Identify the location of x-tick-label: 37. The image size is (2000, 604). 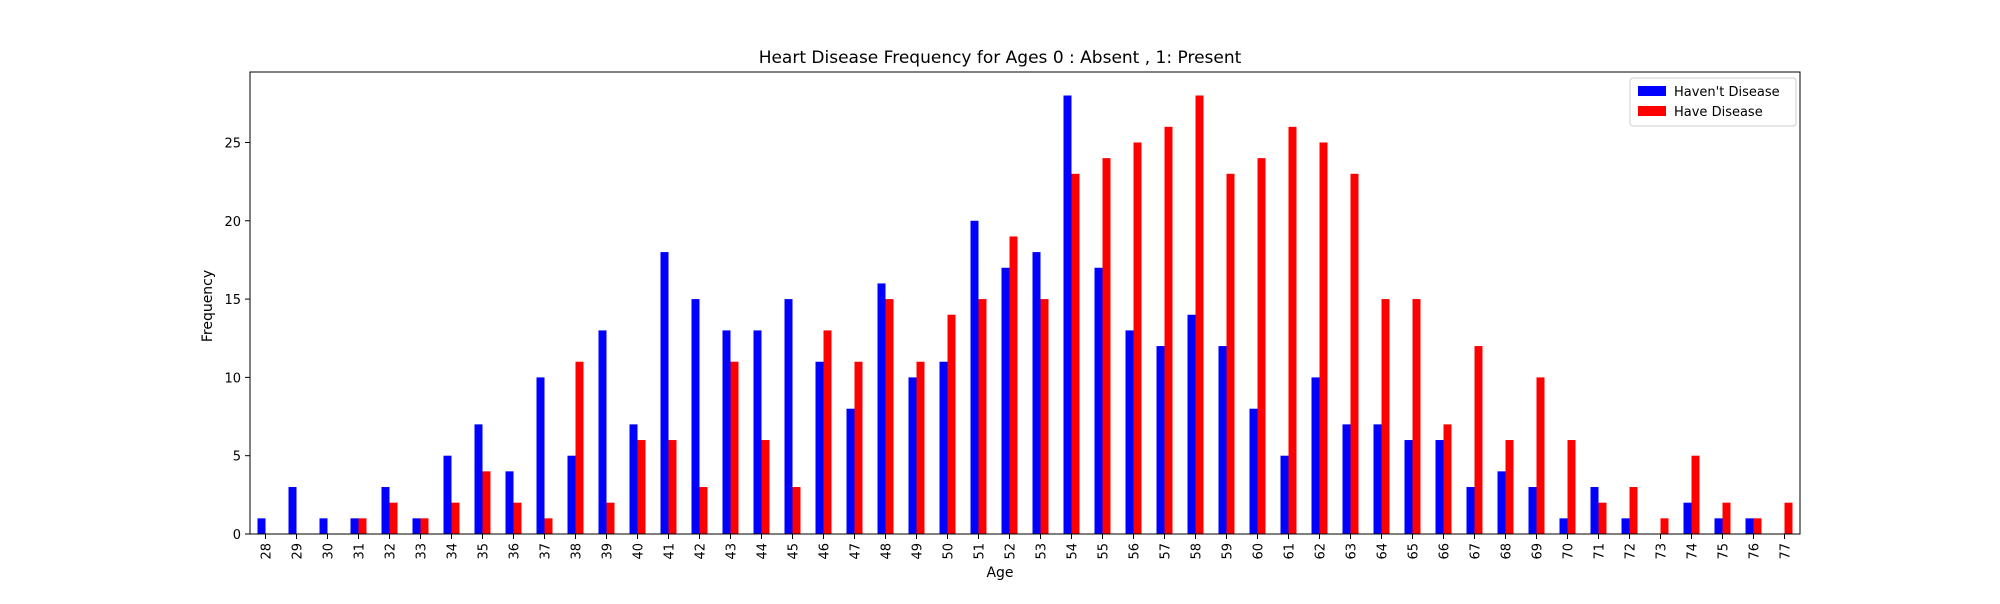
(546, 551).